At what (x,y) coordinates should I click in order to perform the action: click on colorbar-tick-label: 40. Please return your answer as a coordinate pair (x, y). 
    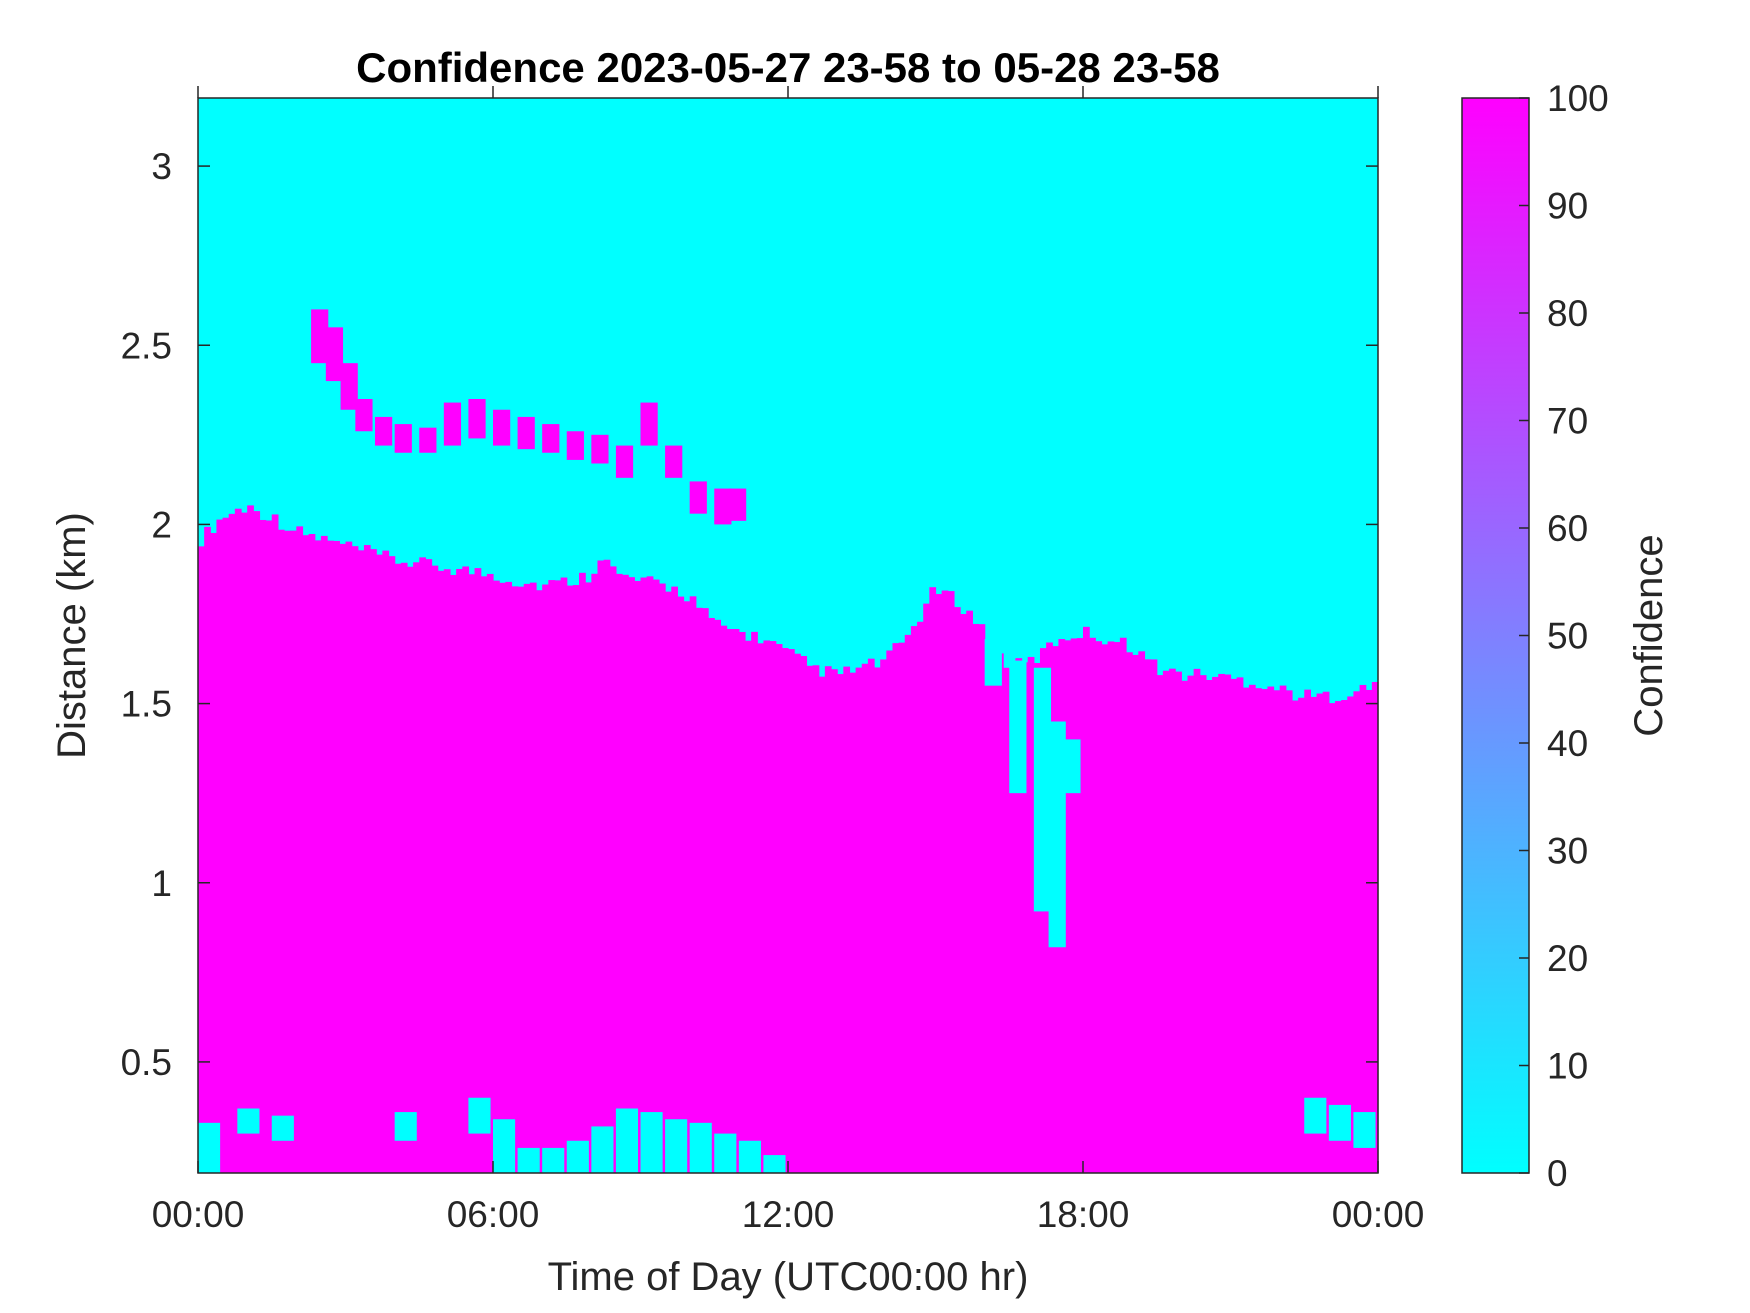
    Looking at the image, I should click on (1567, 743).